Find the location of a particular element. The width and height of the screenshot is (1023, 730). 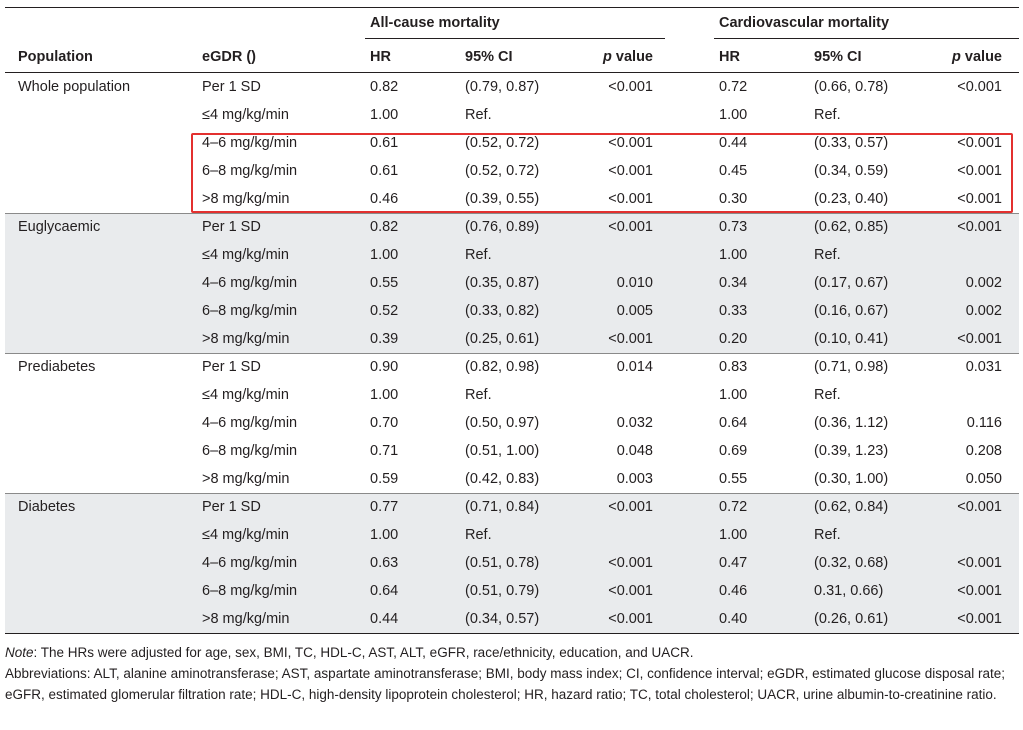

hr-all-cause-cell: 0.46 is located at coordinates (384, 199).